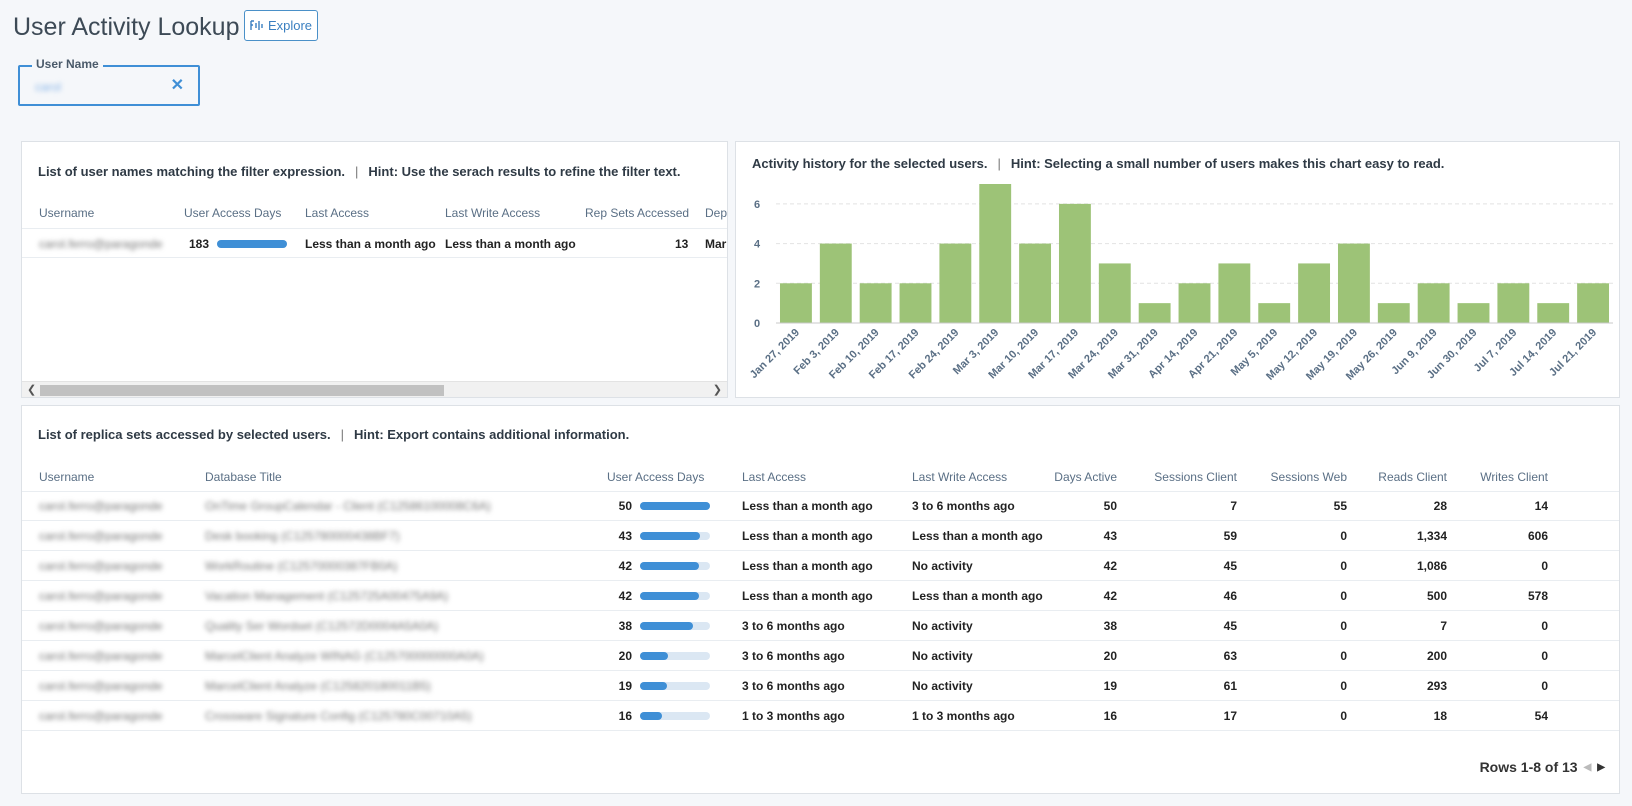  What do you see at coordinates (242, 390) in the screenshot?
I see `scrollbar-thumb` at bounding box center [242, 390].